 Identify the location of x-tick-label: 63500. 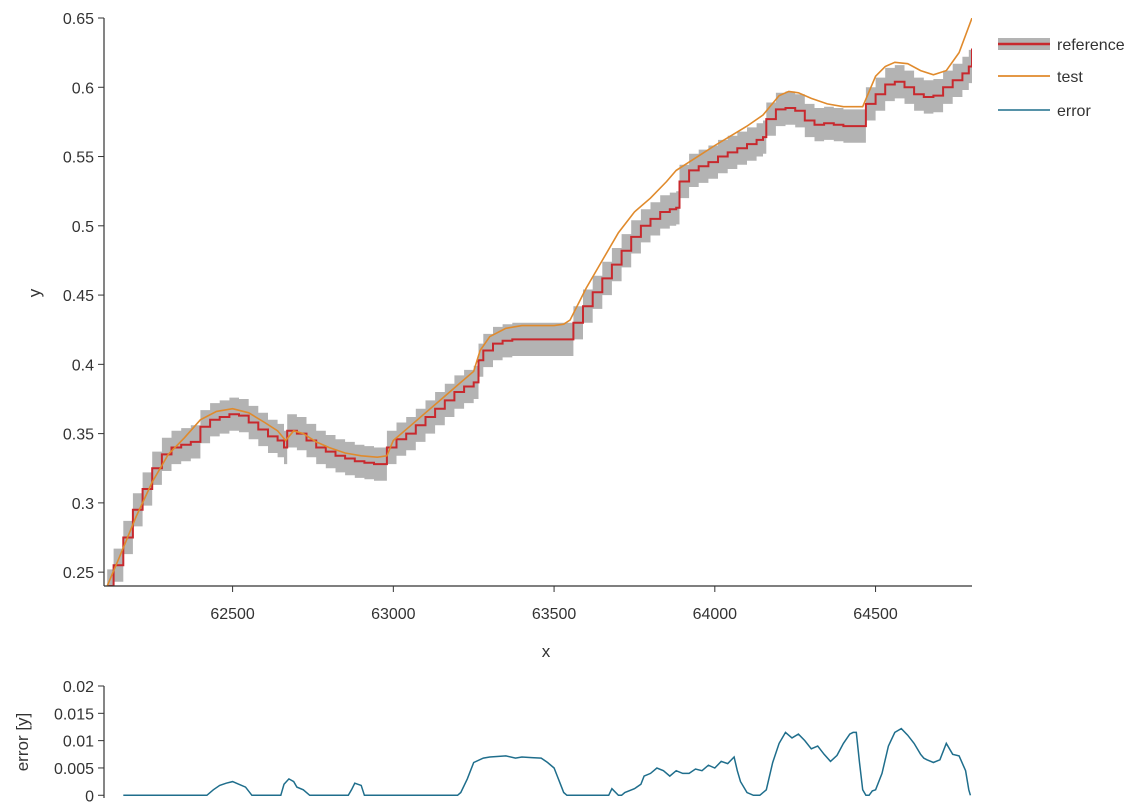
(554, 614).